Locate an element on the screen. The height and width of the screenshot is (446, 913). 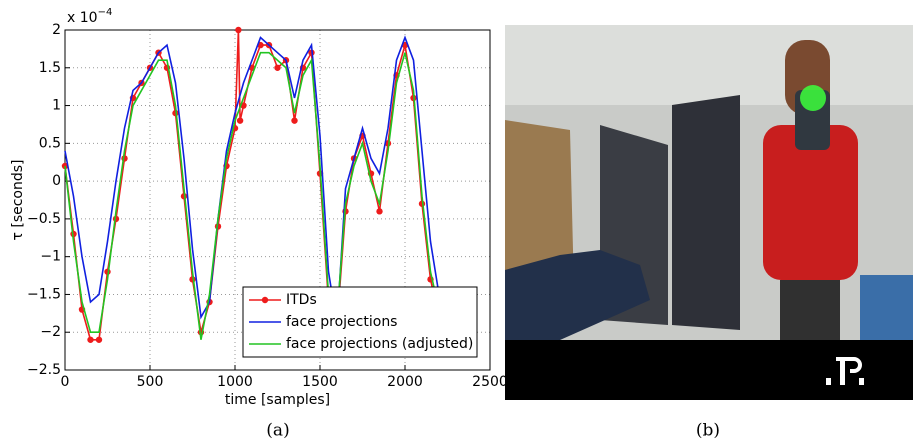
chair-blue is located at coordinates (886, 307).